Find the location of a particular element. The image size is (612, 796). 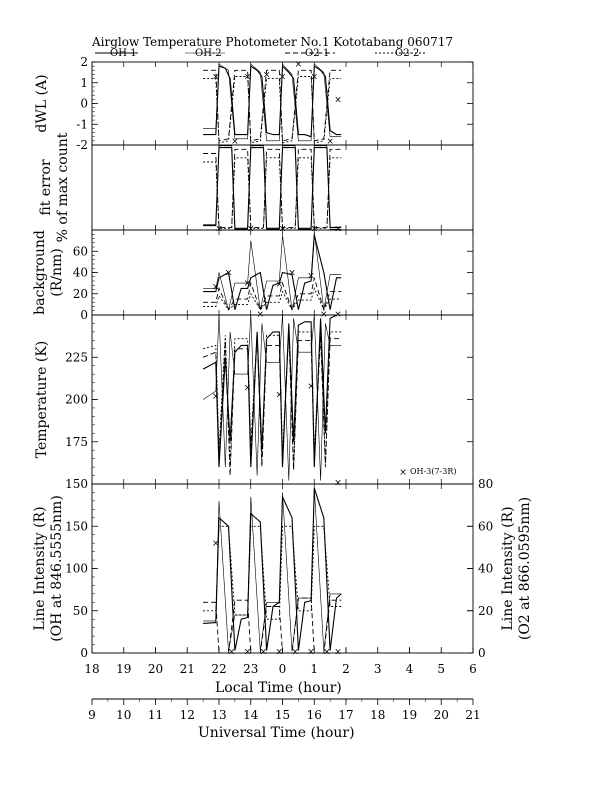

universal-tick-label: 18 is located at coordinates (377, 715).